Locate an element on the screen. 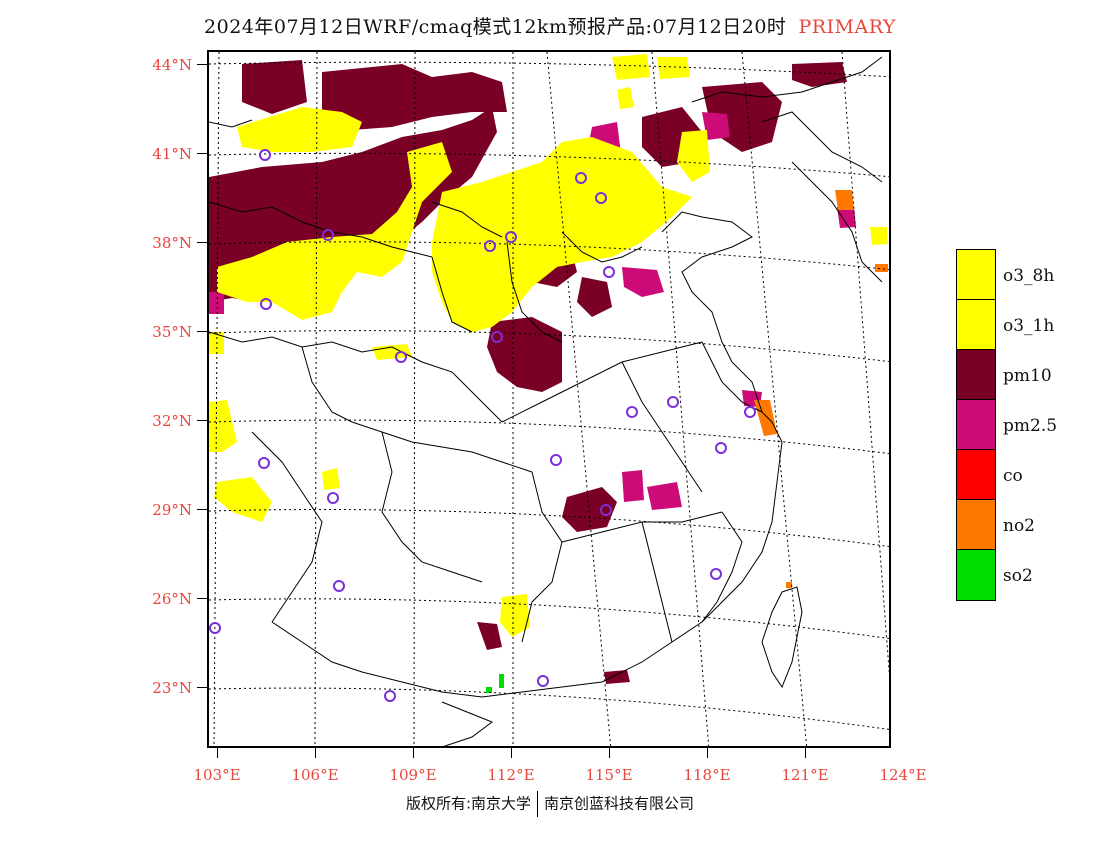  lon-label-124: 124°E is located at coordinates (903, 775).